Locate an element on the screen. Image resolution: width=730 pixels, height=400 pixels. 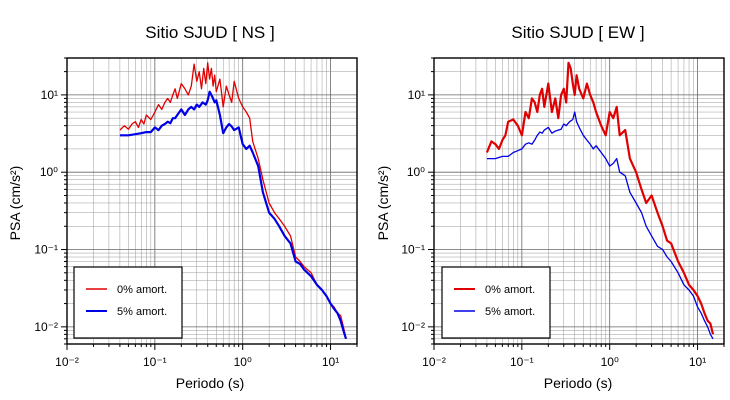
chart-title: Sitio SJUD [ NS ] is located at coordinates (209, 32).